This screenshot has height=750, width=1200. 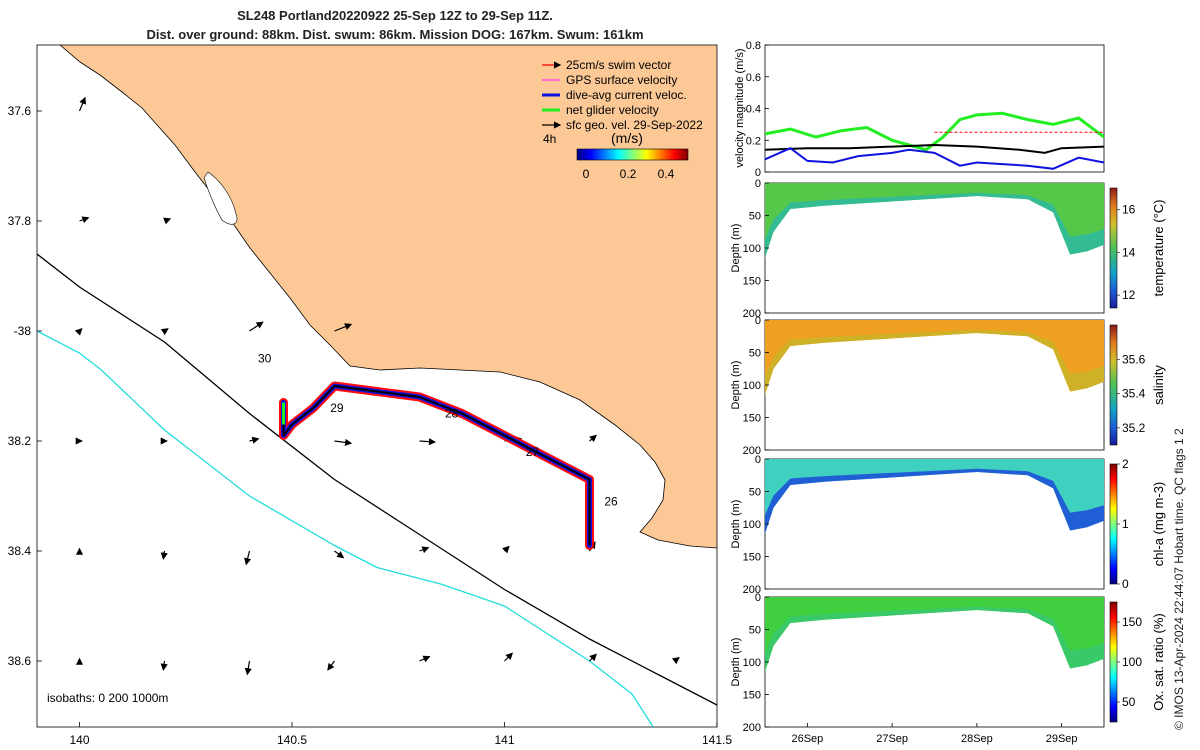 I want to click on section-xtick-label: 26Sep, so click(x=807, y=739).